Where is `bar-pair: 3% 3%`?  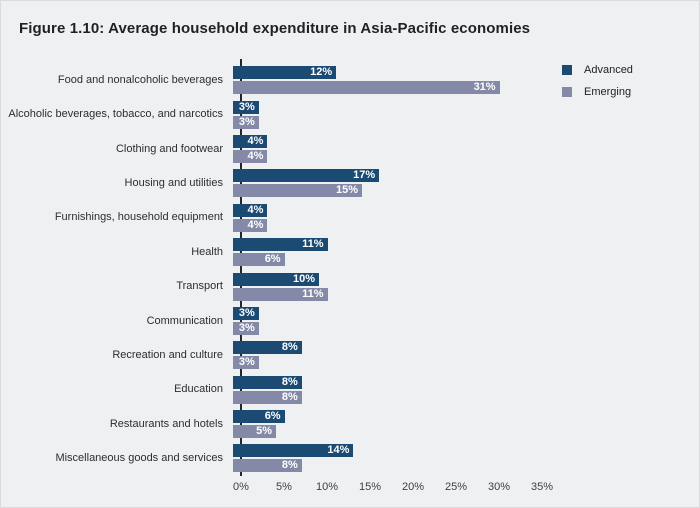 bar-pair: 3% 3% is located at coordinates (246, 320).